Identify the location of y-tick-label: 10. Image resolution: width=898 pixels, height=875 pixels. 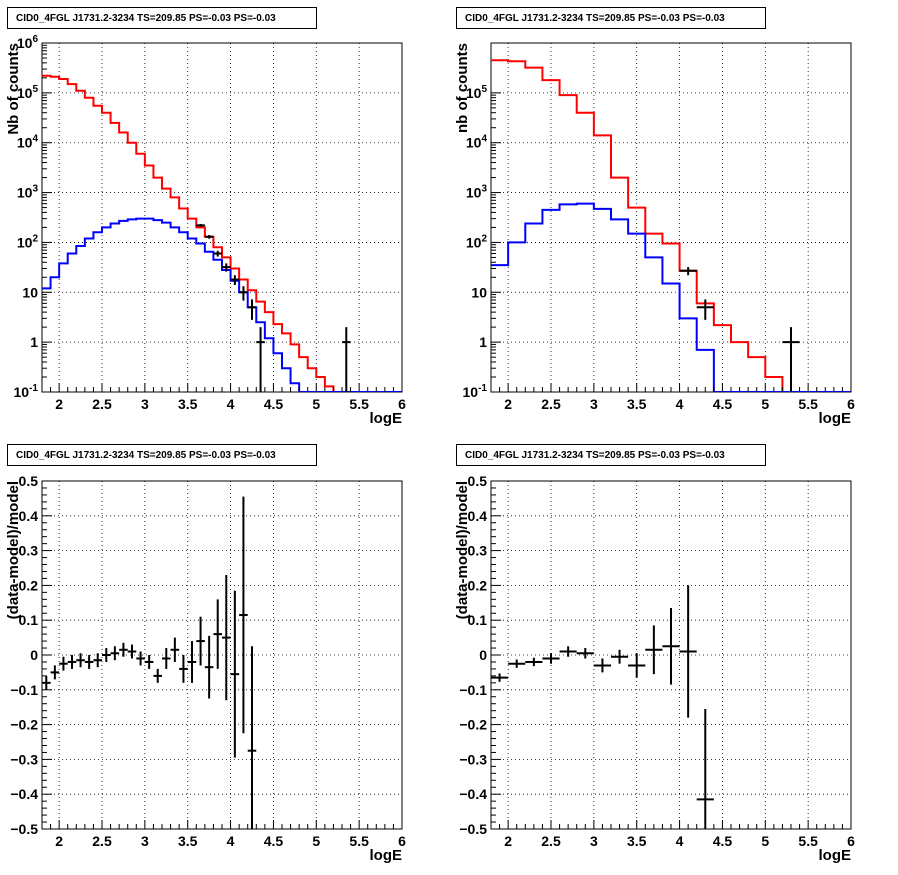
(479, 292).